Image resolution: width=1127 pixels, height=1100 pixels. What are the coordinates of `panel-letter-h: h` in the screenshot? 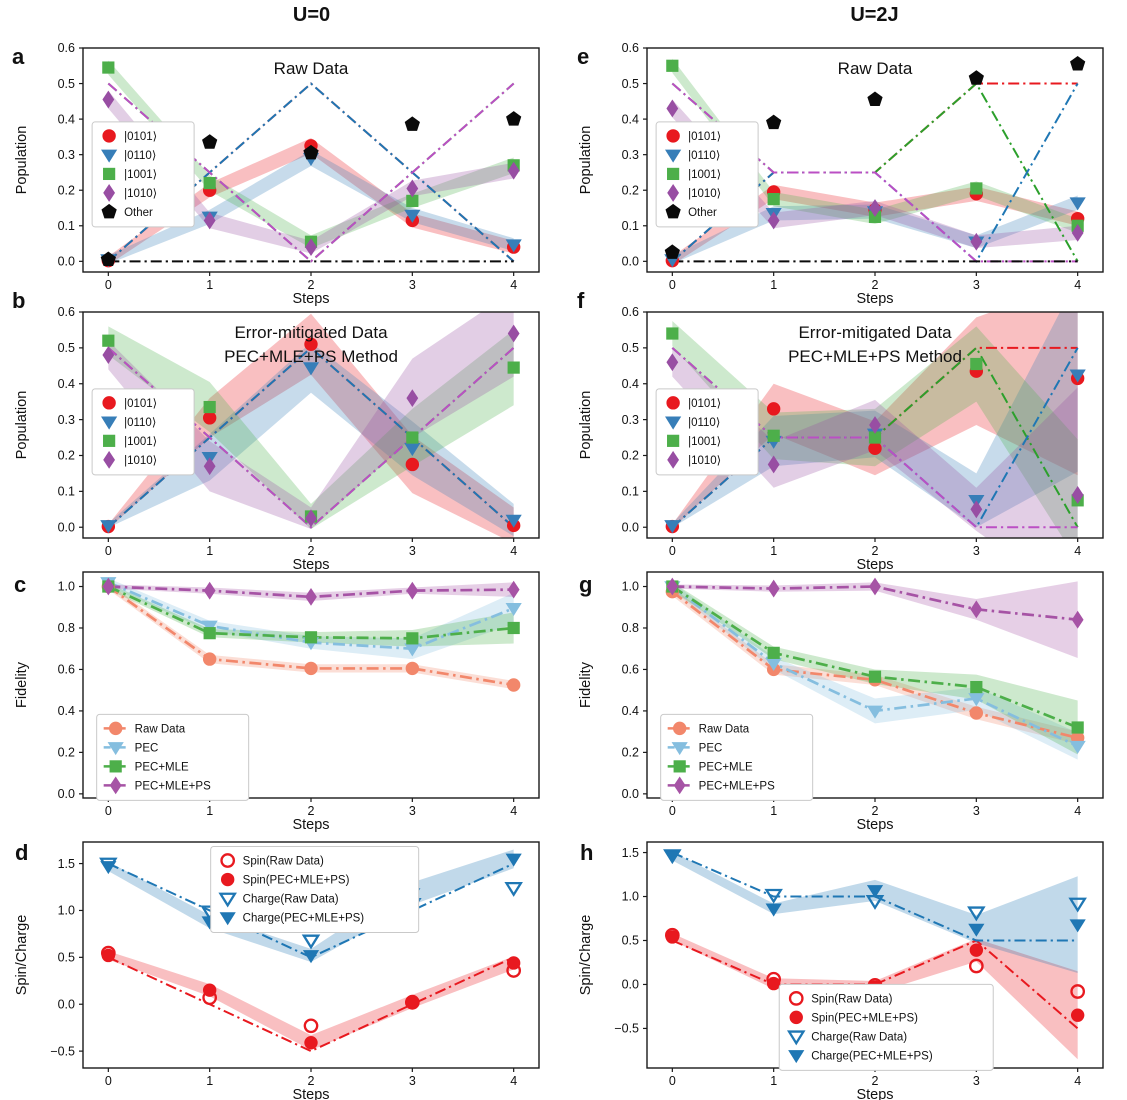 It's located at (587, 852).